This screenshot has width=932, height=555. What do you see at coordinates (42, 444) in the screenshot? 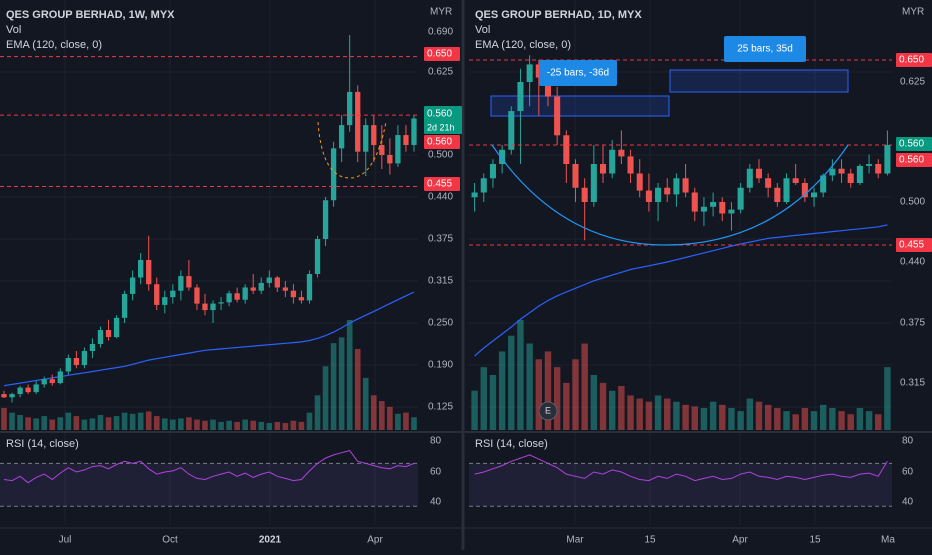
I see `left-rsi-label: RSI (14, close)` at bounding box center [42, 444].